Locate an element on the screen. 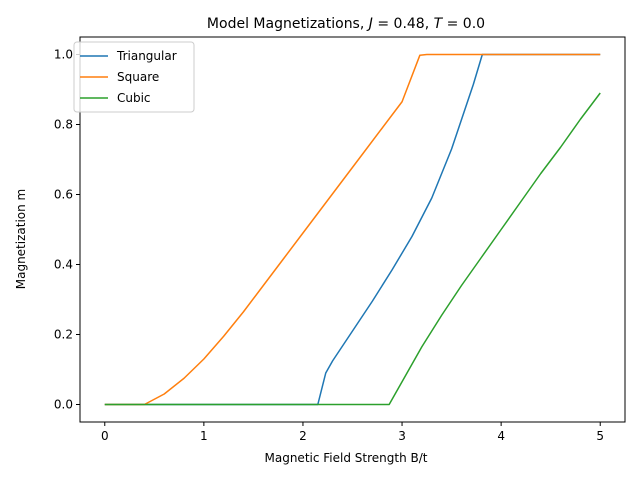 The height and width of the screenshot is (480, 640). legend: Triangular Square Cubic is located at coordinates (134, 77).